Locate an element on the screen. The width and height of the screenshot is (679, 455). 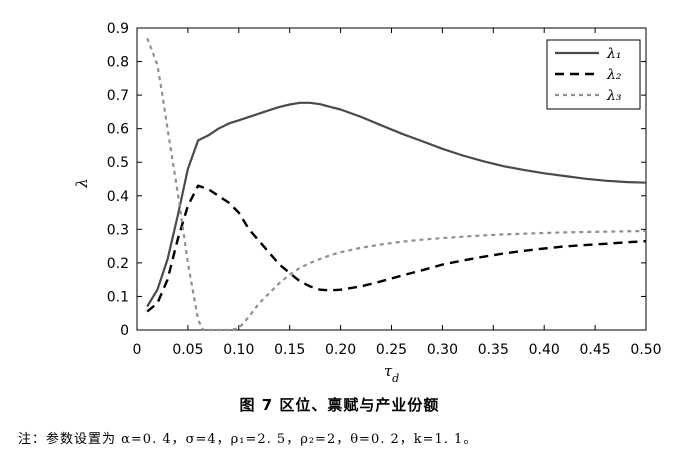
y-tick-label: 0.1 is located at coordinates (118, 297).